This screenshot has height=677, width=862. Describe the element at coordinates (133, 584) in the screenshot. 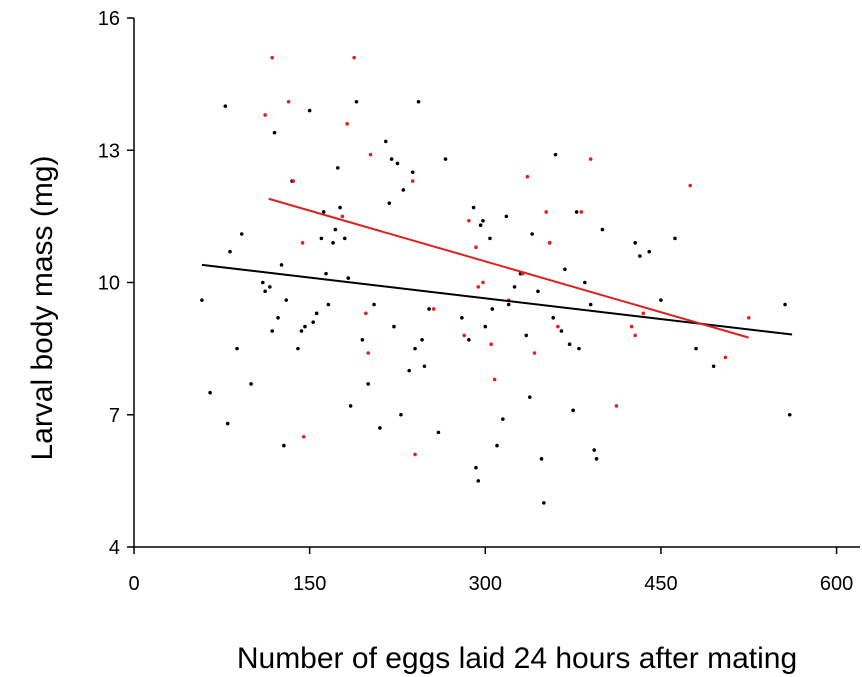

I see `x-tick-label: 0` at that location.